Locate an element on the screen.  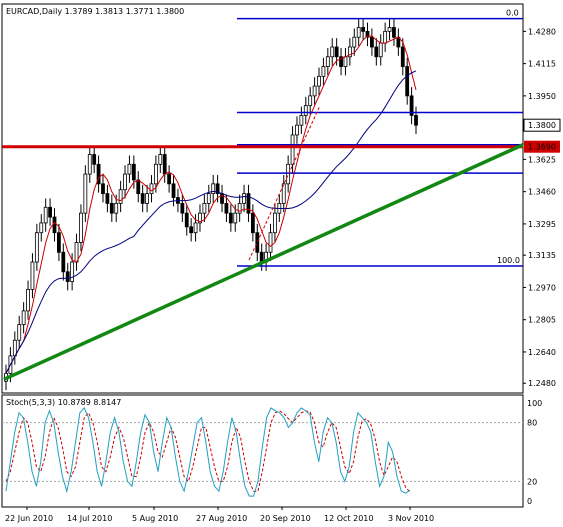
stoch-label: Stoch(5,3,3) 10.8789 8.8147 is located at coordinates (63, 402).